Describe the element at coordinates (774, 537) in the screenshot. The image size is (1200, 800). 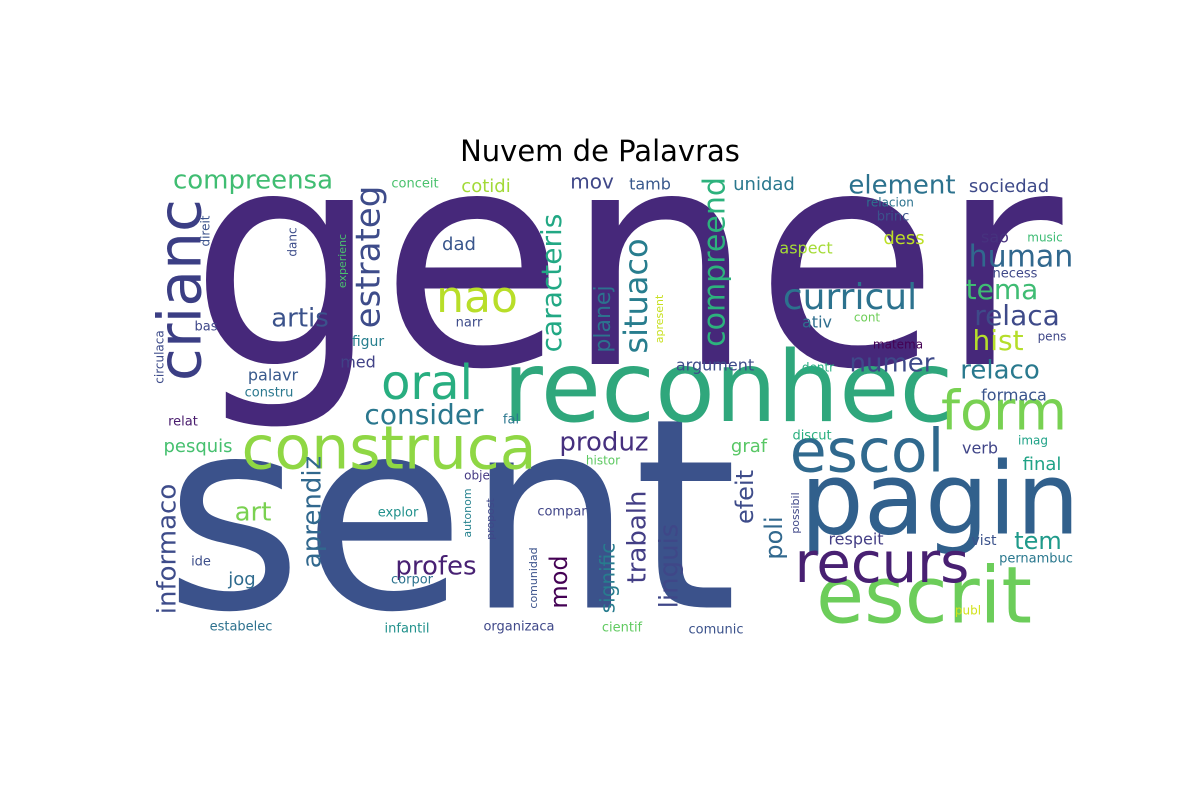
I see `word-poli: poli` at that location.